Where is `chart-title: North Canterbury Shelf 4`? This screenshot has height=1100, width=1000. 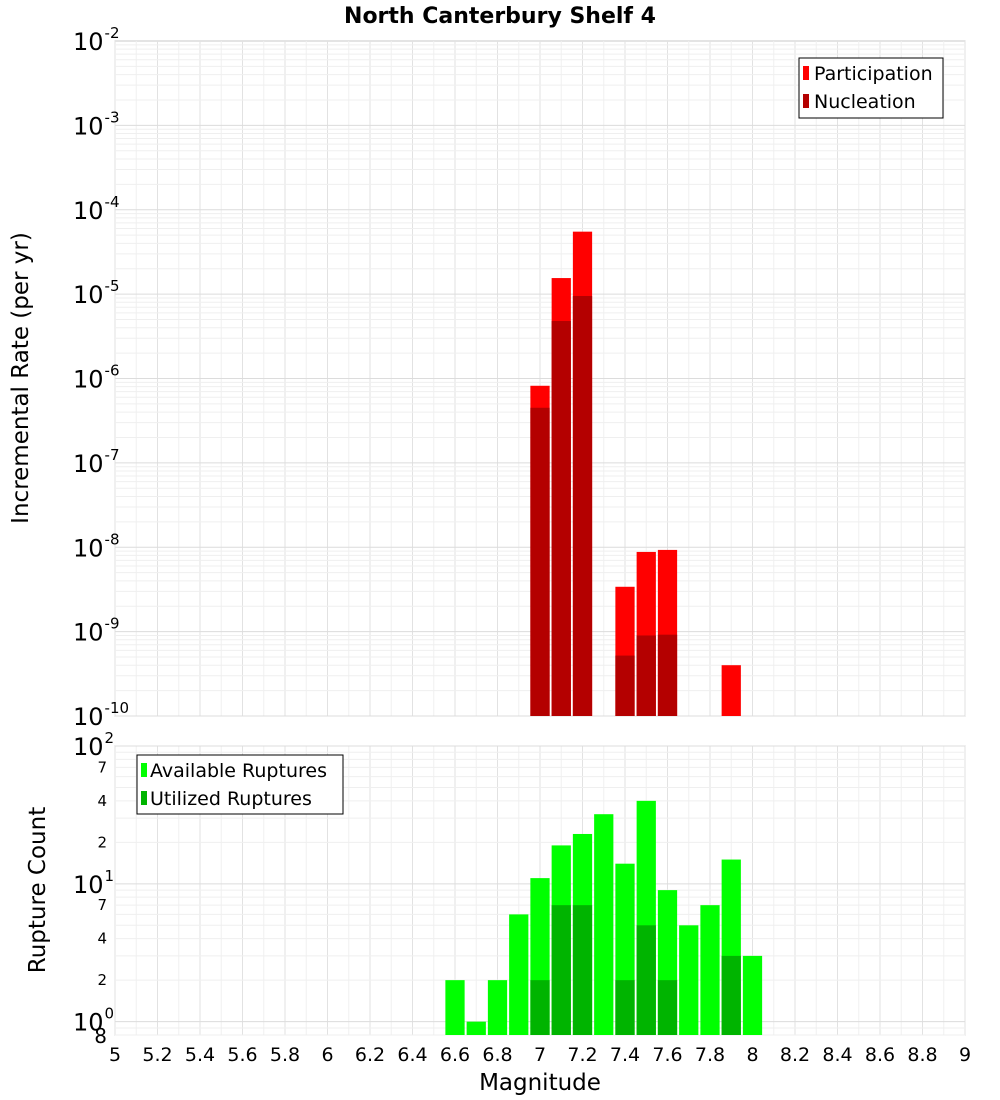
chart-title: North Canterbury Shelf 4 is located at coordinates (500, 16).